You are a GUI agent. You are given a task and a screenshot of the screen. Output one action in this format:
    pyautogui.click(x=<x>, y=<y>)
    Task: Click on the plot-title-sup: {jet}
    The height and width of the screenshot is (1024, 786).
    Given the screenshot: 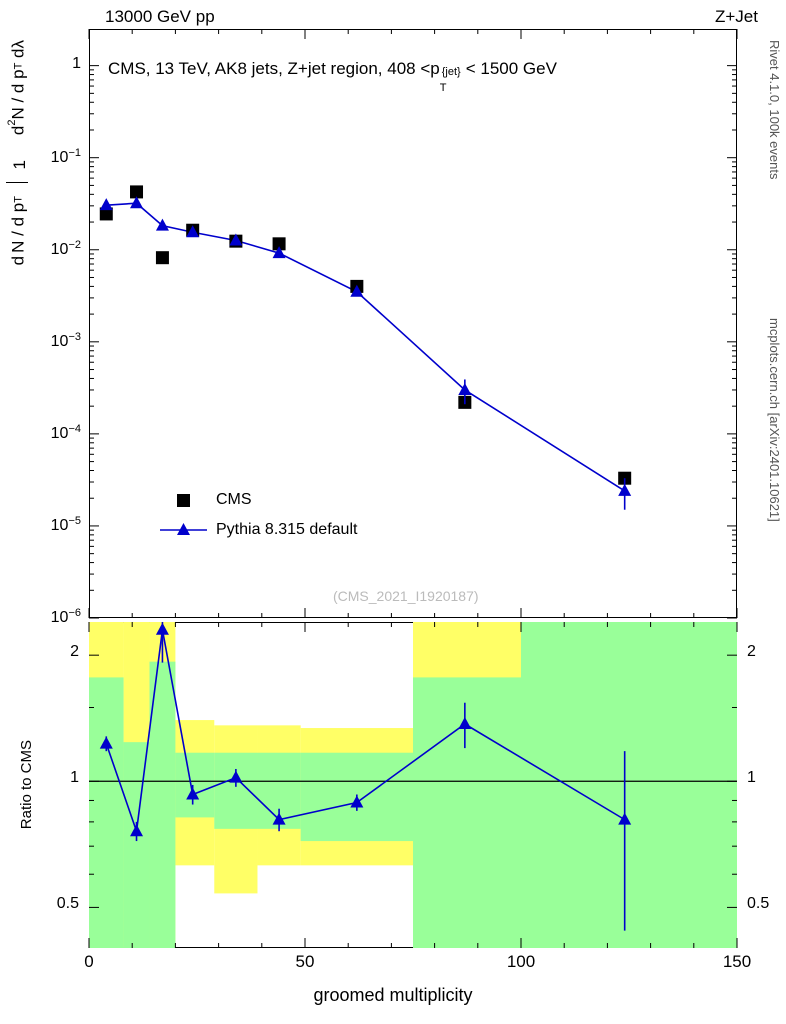 What is the action you would take?
    pyautogui.click(x=451, y=72)
    